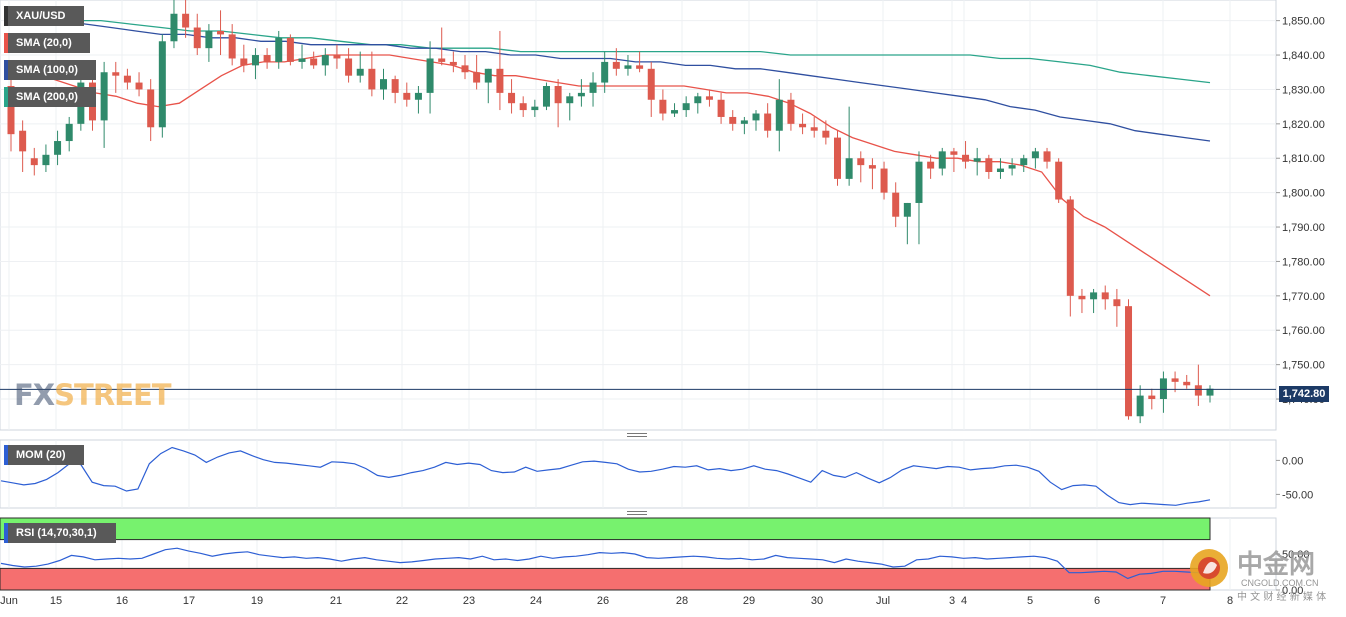  I want to click on brand-tagline: 中 文 财 经 新 媒 体, so click(1281, 596).